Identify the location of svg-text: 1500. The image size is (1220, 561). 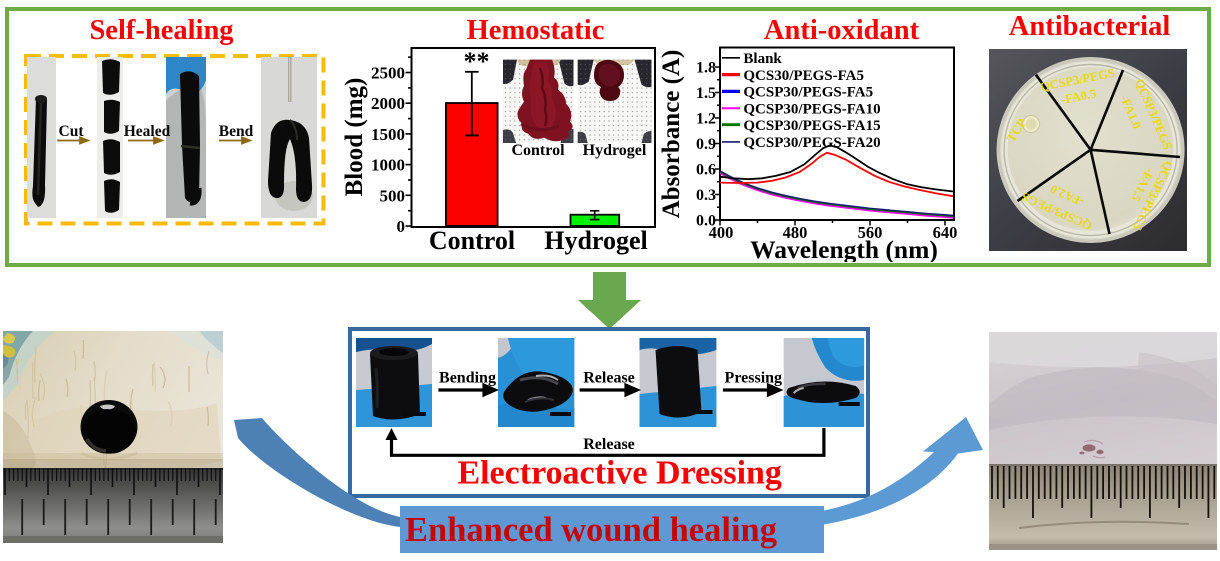
(388, 134).